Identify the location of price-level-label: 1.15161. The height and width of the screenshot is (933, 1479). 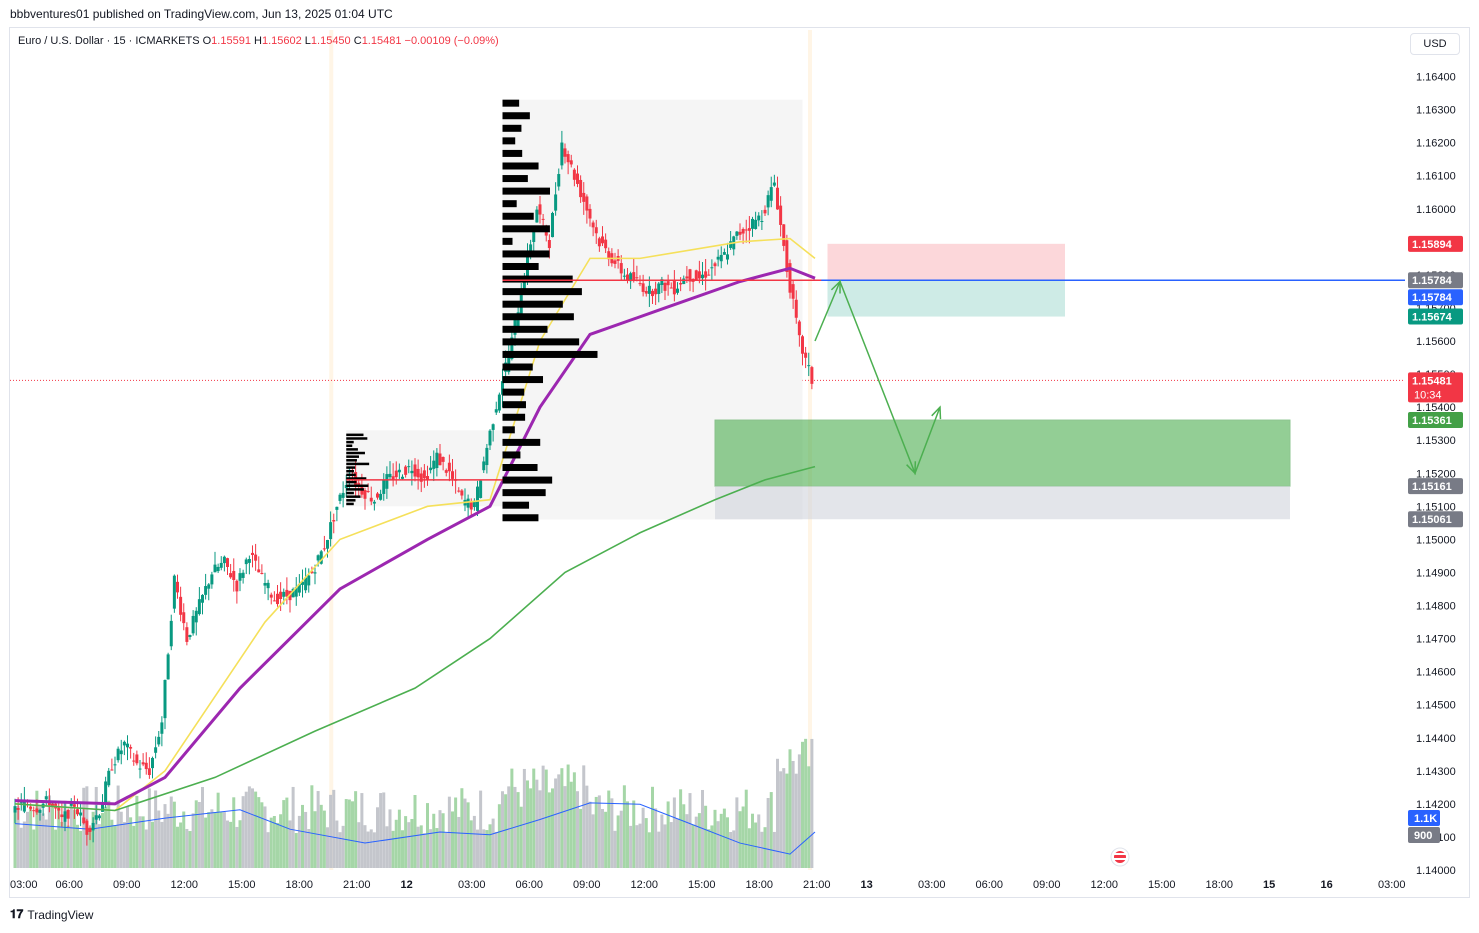
(1432, 487).